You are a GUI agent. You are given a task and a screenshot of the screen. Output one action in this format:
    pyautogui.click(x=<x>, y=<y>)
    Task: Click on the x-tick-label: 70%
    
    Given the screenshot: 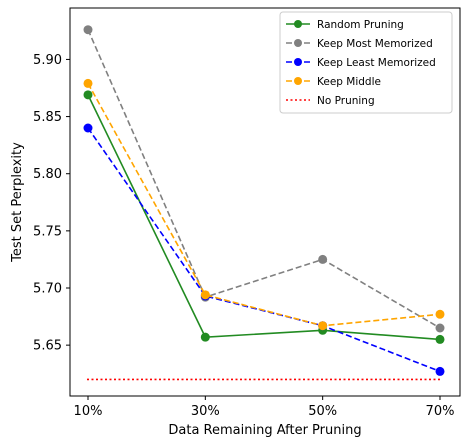 What is the action you would take?
    pyautogui.click(x=440, y=411)
    